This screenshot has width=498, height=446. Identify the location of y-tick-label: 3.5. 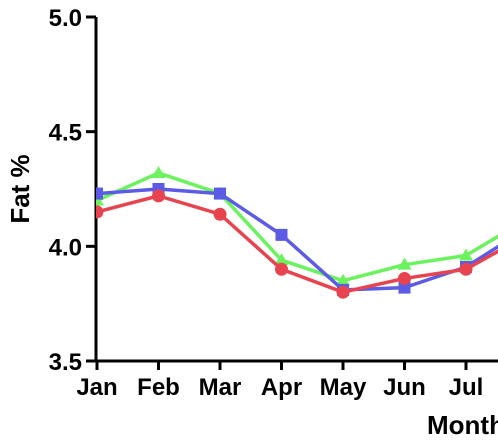
(65, 362).